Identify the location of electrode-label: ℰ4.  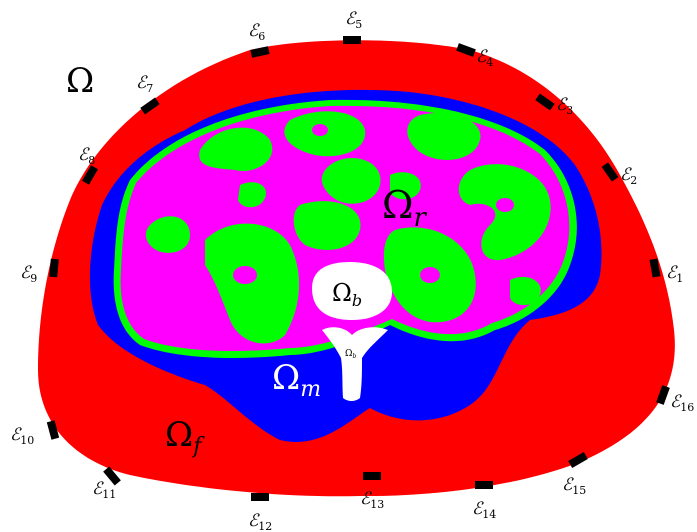
(484, 58).